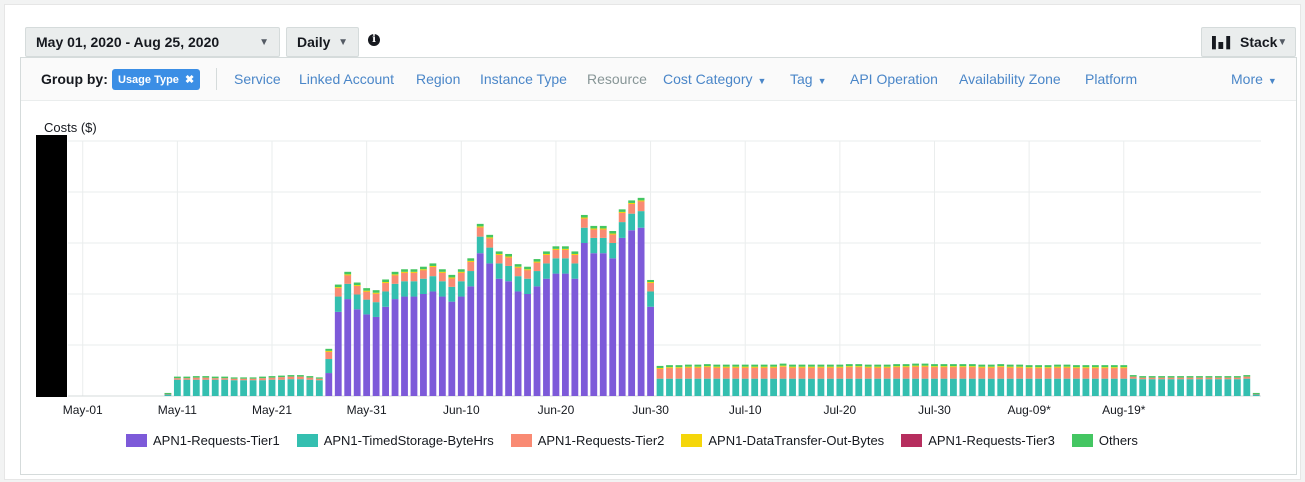  What do you see at coordinates (978, 440) in the screenshot?
I see `legend-item: APN1-Requests-Tier3` at bounding box center [978, 440].